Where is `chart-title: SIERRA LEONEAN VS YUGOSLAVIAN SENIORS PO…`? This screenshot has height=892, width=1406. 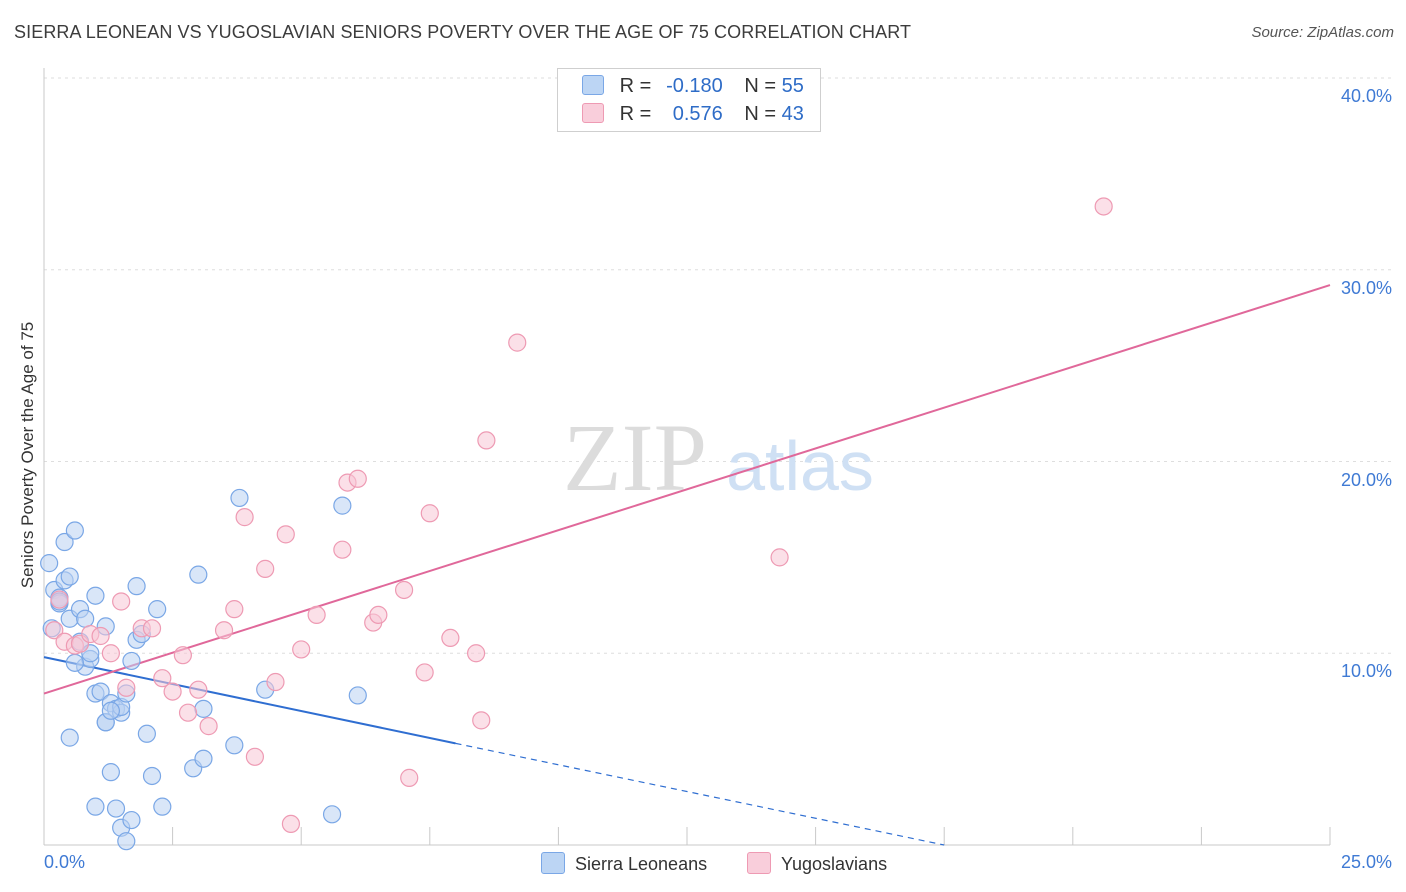
chart-title: SIERRA LEONEAN VS YUGOSLAVIAN SENIORS PO… is located at coordinates (463, 32).